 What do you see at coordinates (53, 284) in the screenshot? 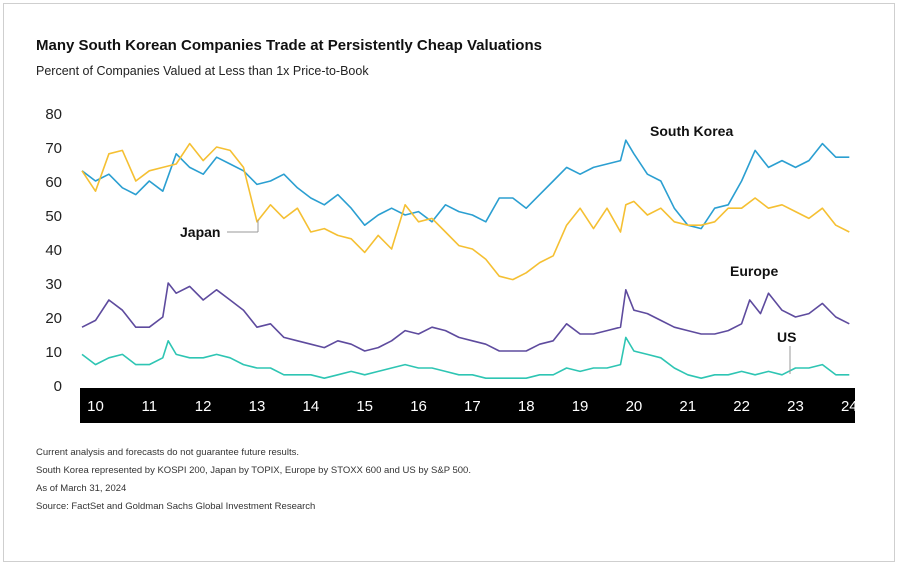
I see `y-tick-label: 30` at bounding box center [53, 284].